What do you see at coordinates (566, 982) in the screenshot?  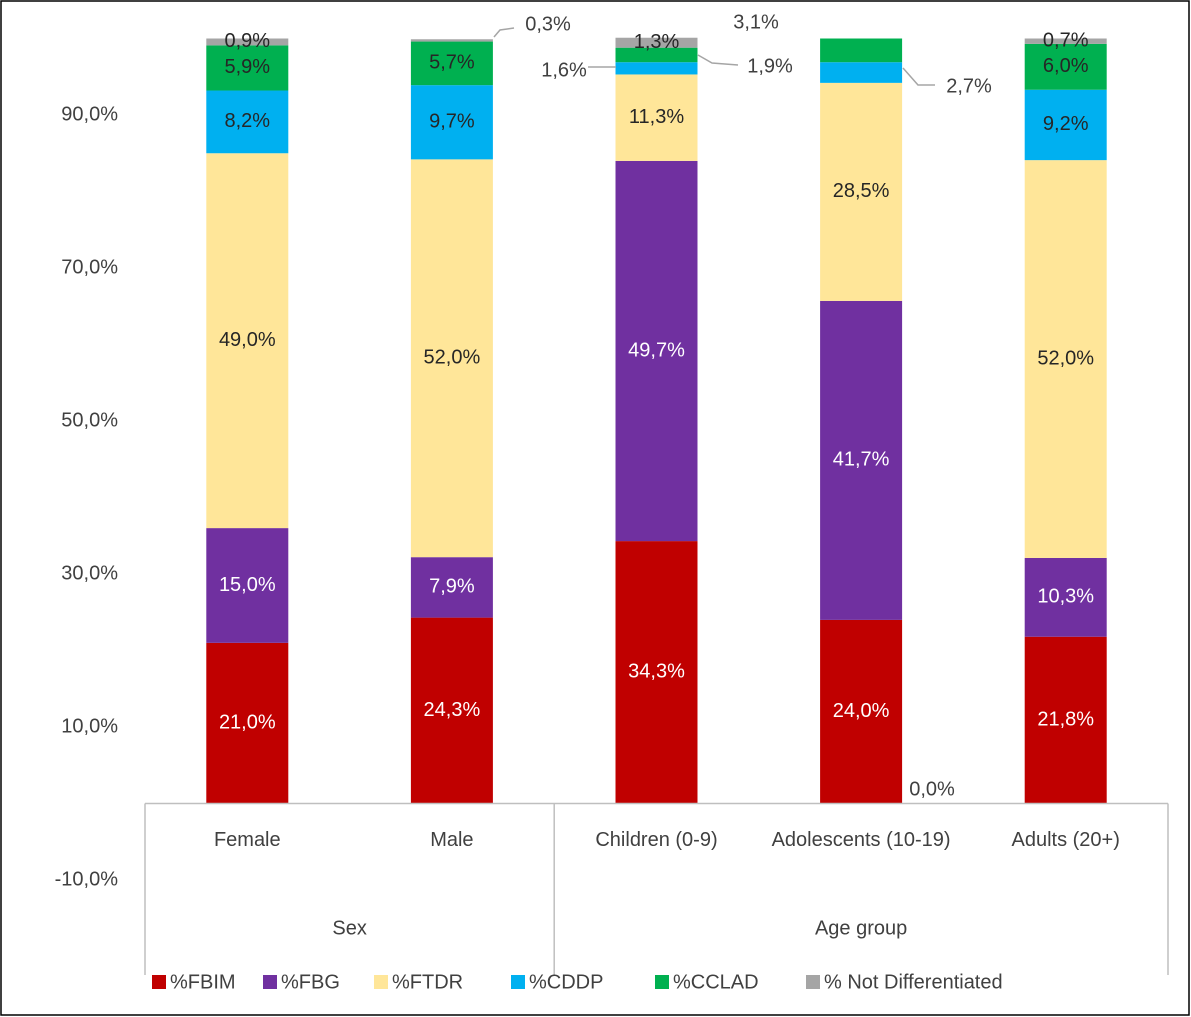 I see `legend-label: %CDDP` at bounding box center [566, 982].